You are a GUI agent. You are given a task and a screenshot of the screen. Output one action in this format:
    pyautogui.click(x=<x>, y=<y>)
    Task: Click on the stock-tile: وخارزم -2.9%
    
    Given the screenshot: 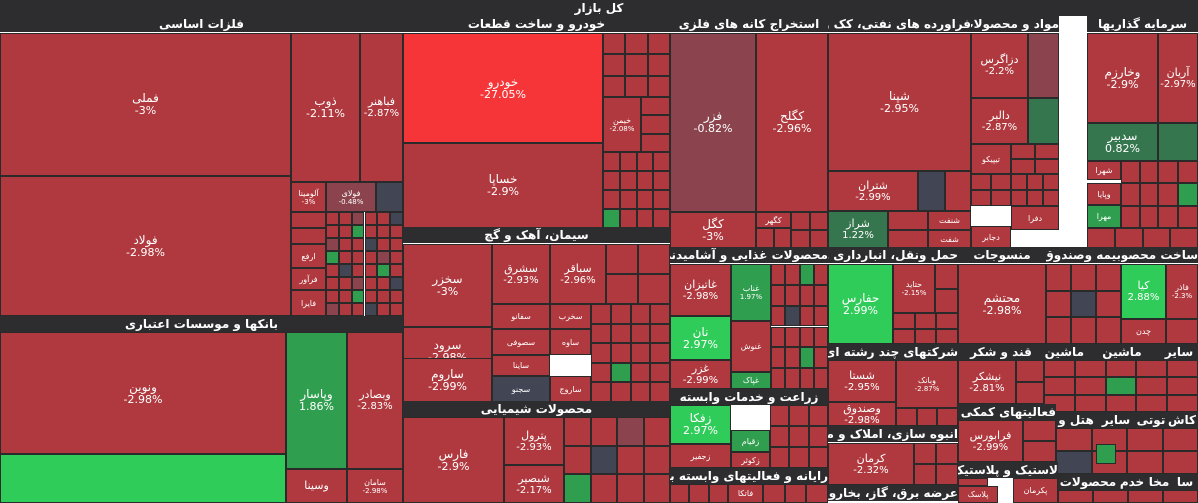 What is the action you would take?
    pyautogui.click(x=1122, y=78)
    